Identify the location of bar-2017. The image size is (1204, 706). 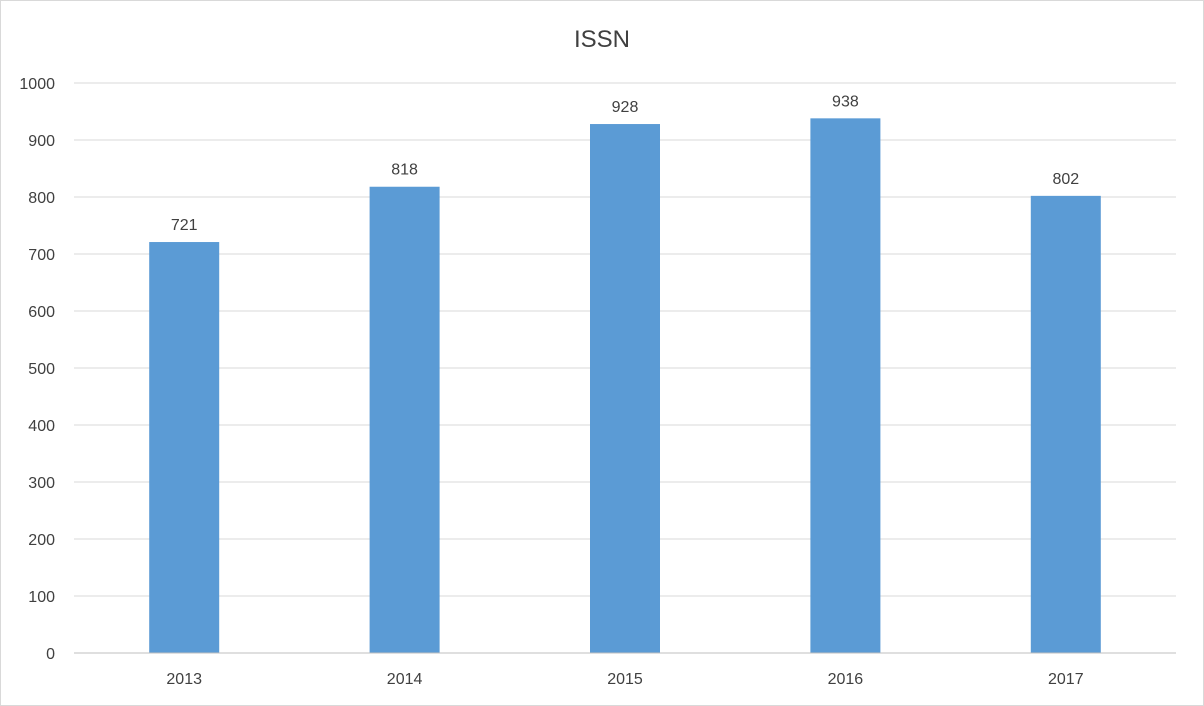
(1065, 424).